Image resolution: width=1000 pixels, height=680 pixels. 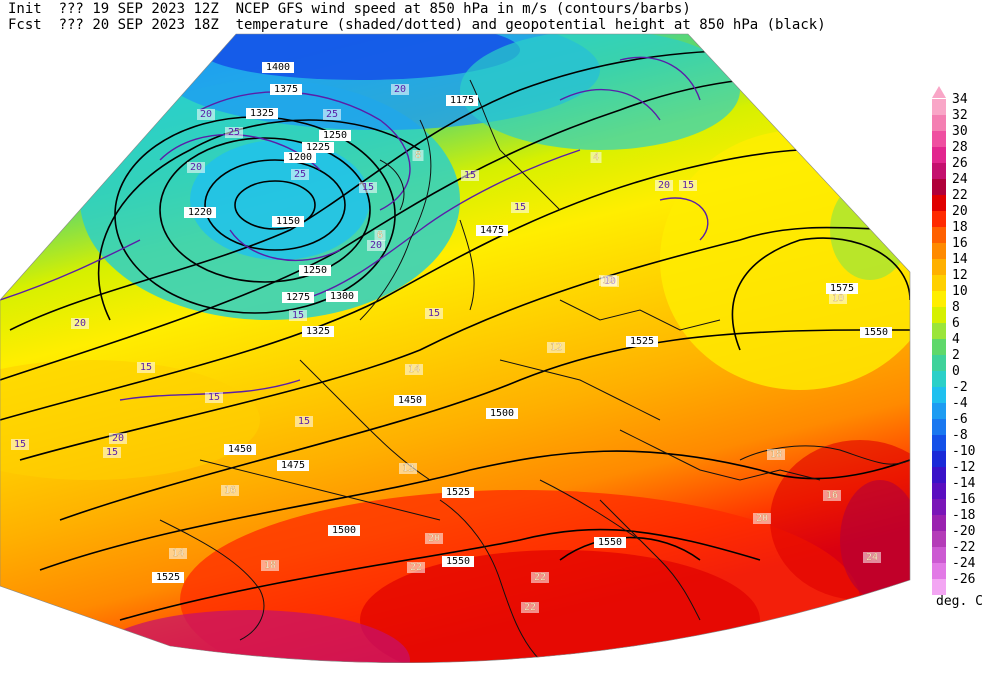 What do you see at coordinates (842, 288) in the screenshot?
I see `height-label: 1575` at bounding box center [842, 288].